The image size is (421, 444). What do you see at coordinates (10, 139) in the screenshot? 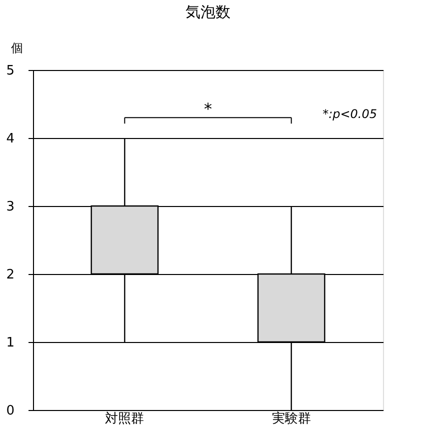
I see `y-tick-label: 4` at bounding box center [10, 139].